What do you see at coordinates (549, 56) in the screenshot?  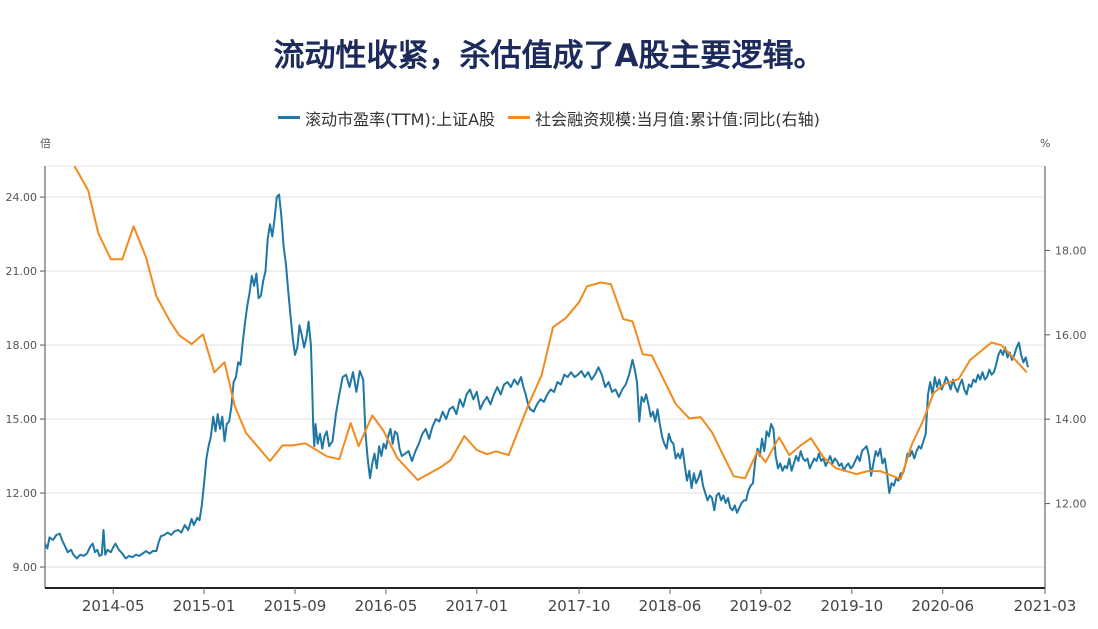 I see `chart-title: 流动性收紧，杀估值成了A股主要逻辑。` at bounding box center [549, 56].